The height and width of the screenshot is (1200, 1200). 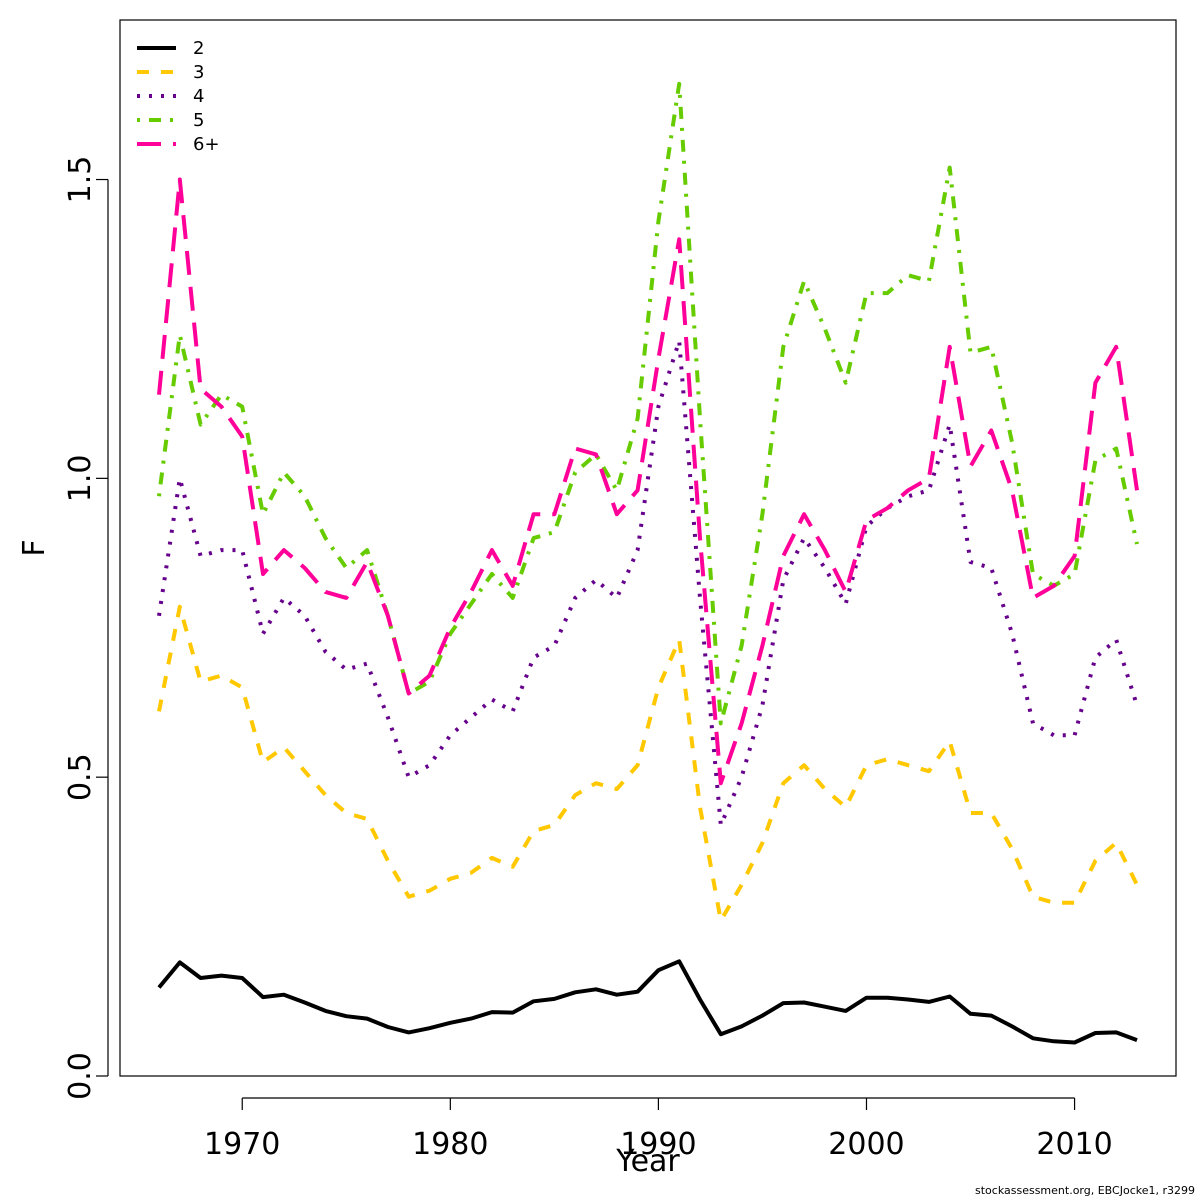 What do you see at coordinates (34, 547) in the screenshot?
I see `y-axis-title: F` at bounding box center [34, 547].